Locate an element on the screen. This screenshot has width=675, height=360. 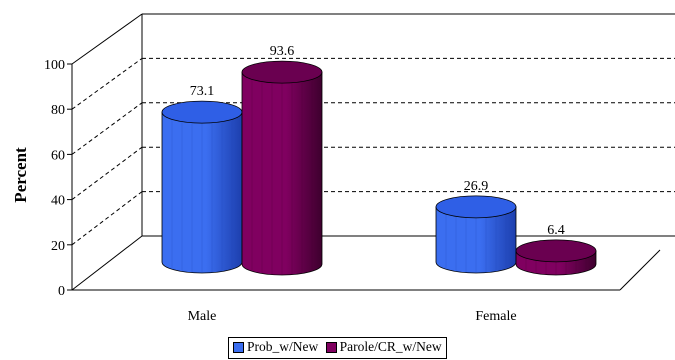
data-label-male-prob: 73.1 is located at coordinates (202, 91).